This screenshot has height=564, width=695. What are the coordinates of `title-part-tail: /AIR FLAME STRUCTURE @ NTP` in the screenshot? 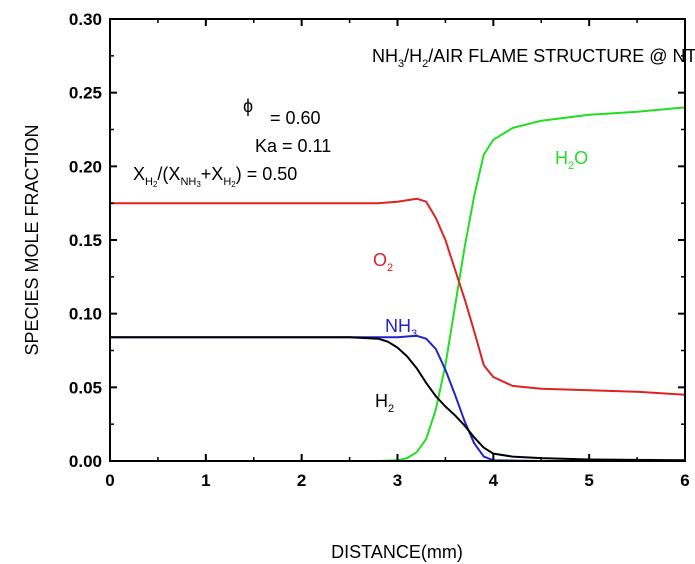 It's located at (561, 56).